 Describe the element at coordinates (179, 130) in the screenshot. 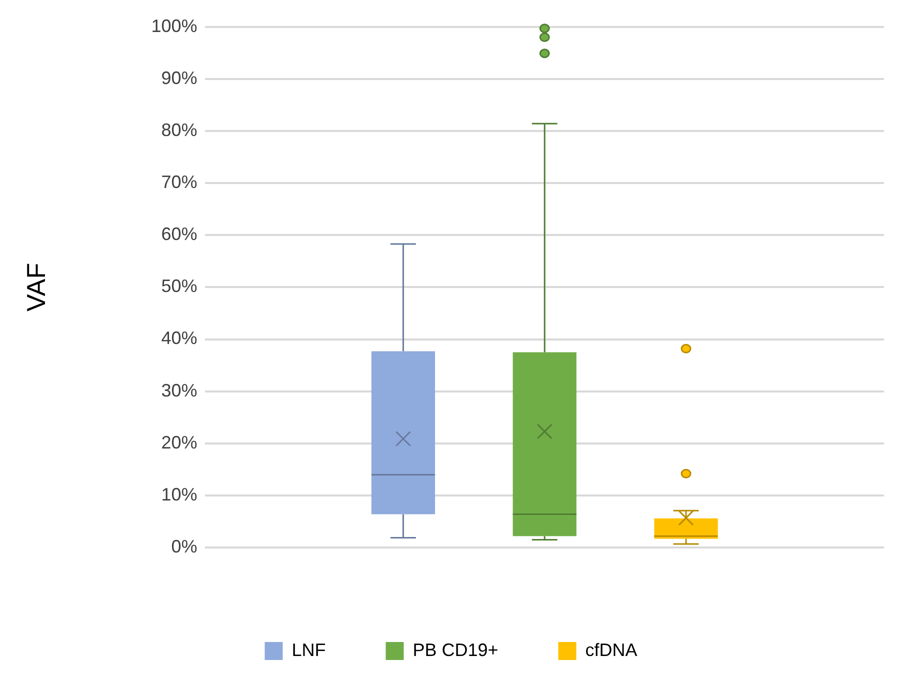

I see `y-tick-label: 80%` at that location.